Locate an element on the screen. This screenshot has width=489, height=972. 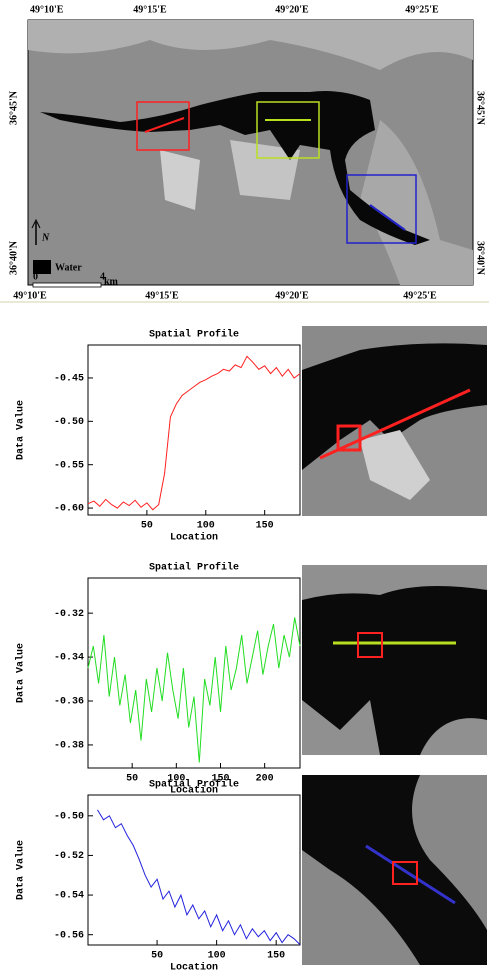
y-tick-label: -0.55 is located at coordinates (69, 465).